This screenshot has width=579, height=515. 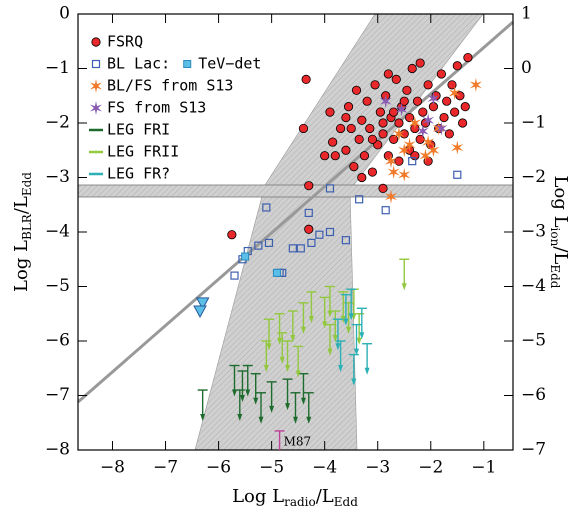 I want to click on x-tick-label: −5, so click(x=271, y=468).